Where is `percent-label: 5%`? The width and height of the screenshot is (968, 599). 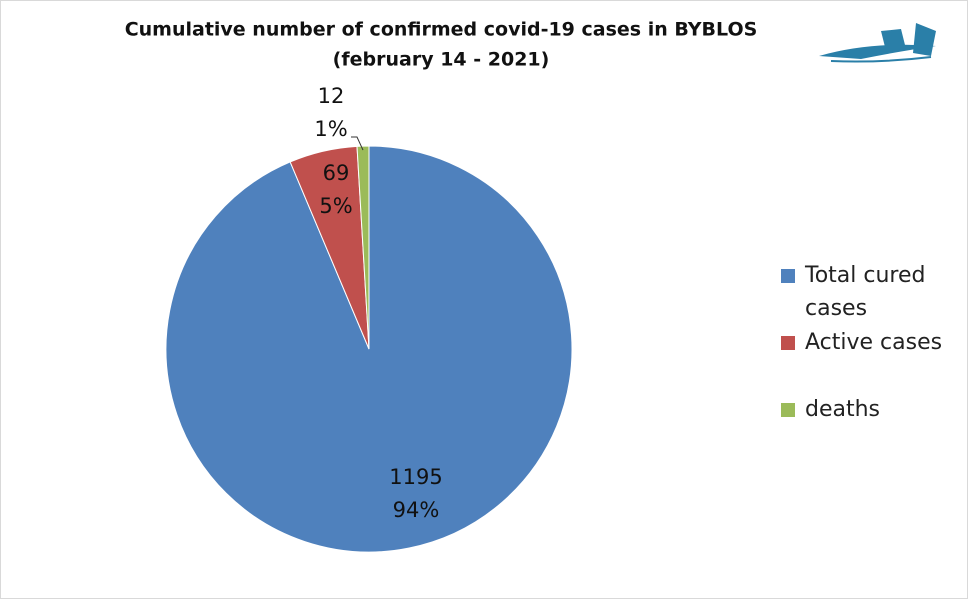 percent-label: 5% is located at coordinates (335, 206).